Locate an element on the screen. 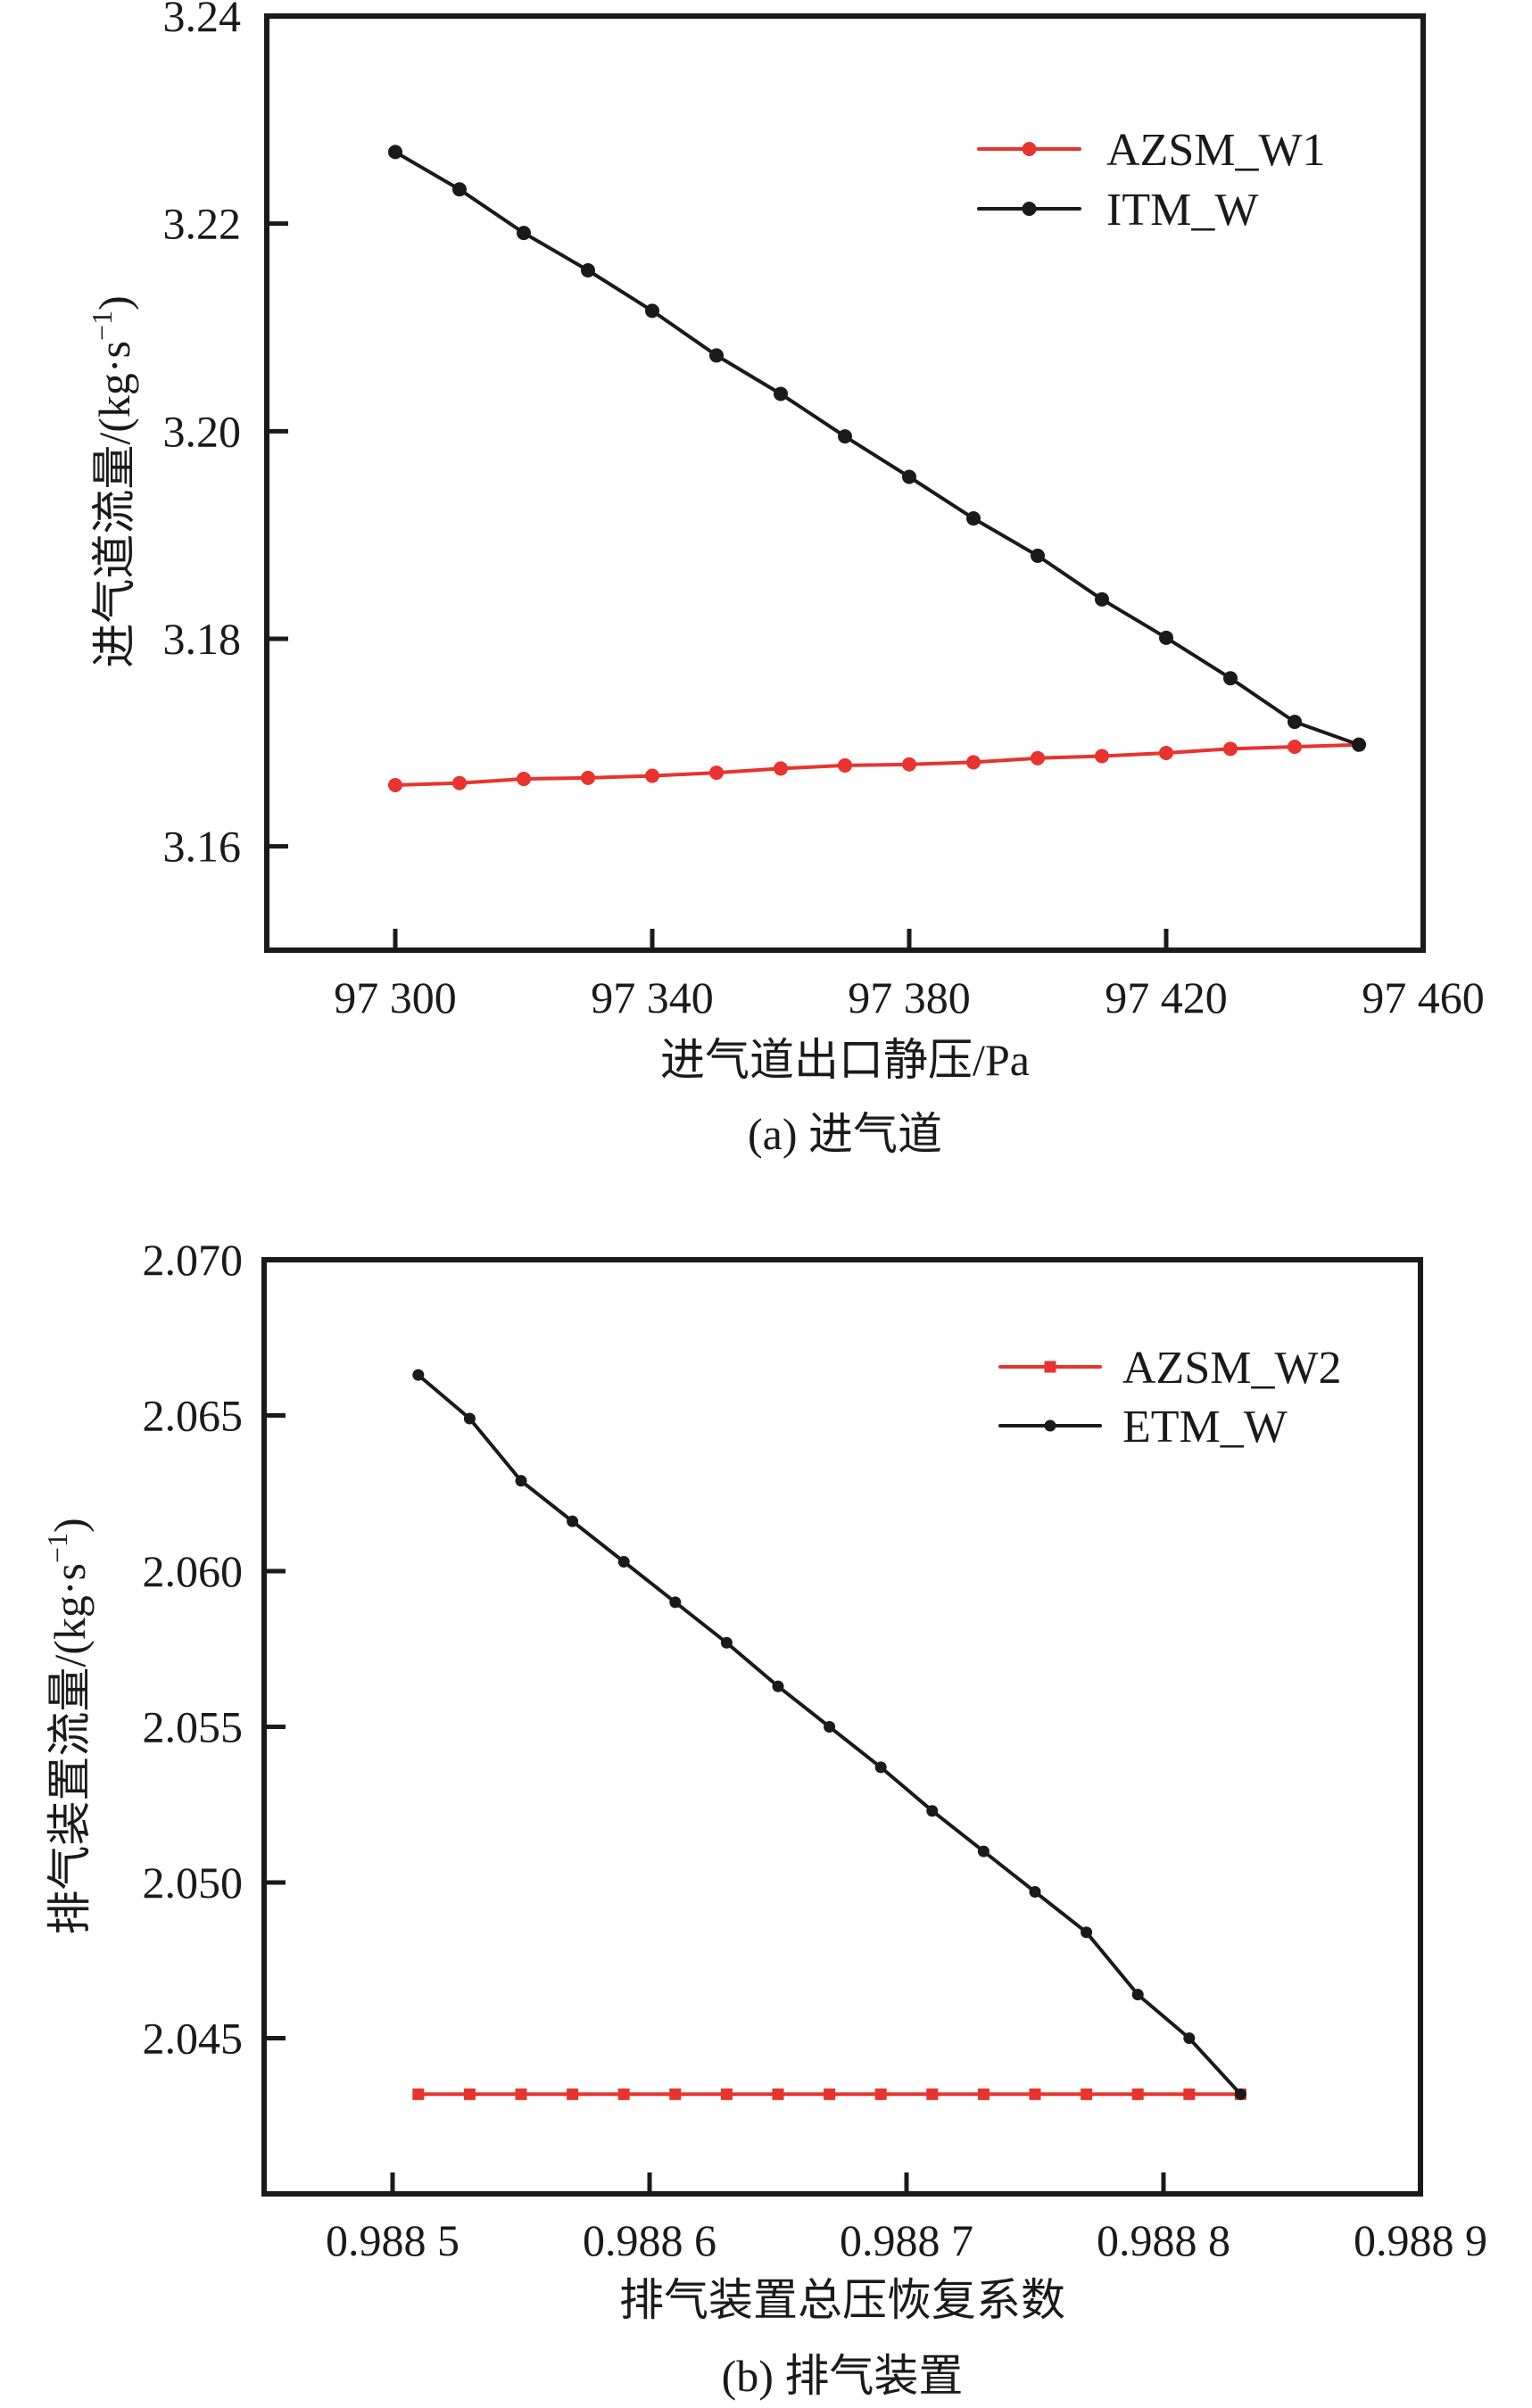 Image resolution: width=1532 pixels, height=2408 pixels. x-tick-label-3: 0.988 8 is located at coordinates (1163, 2240).